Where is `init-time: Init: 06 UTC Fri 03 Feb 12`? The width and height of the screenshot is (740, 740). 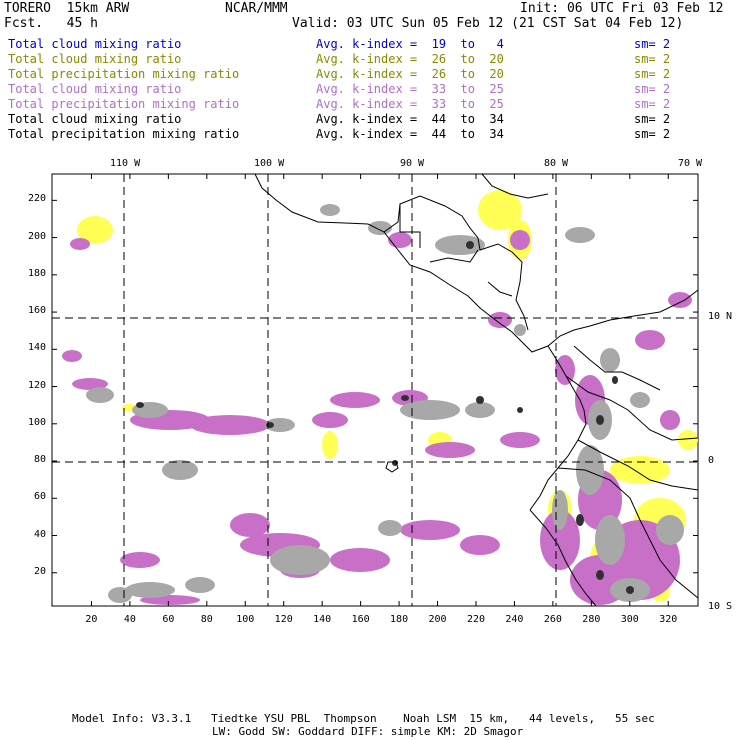 init-time: Init: 06 UTC Fri 03 Feb 12 is located at coordinates (622, 8).